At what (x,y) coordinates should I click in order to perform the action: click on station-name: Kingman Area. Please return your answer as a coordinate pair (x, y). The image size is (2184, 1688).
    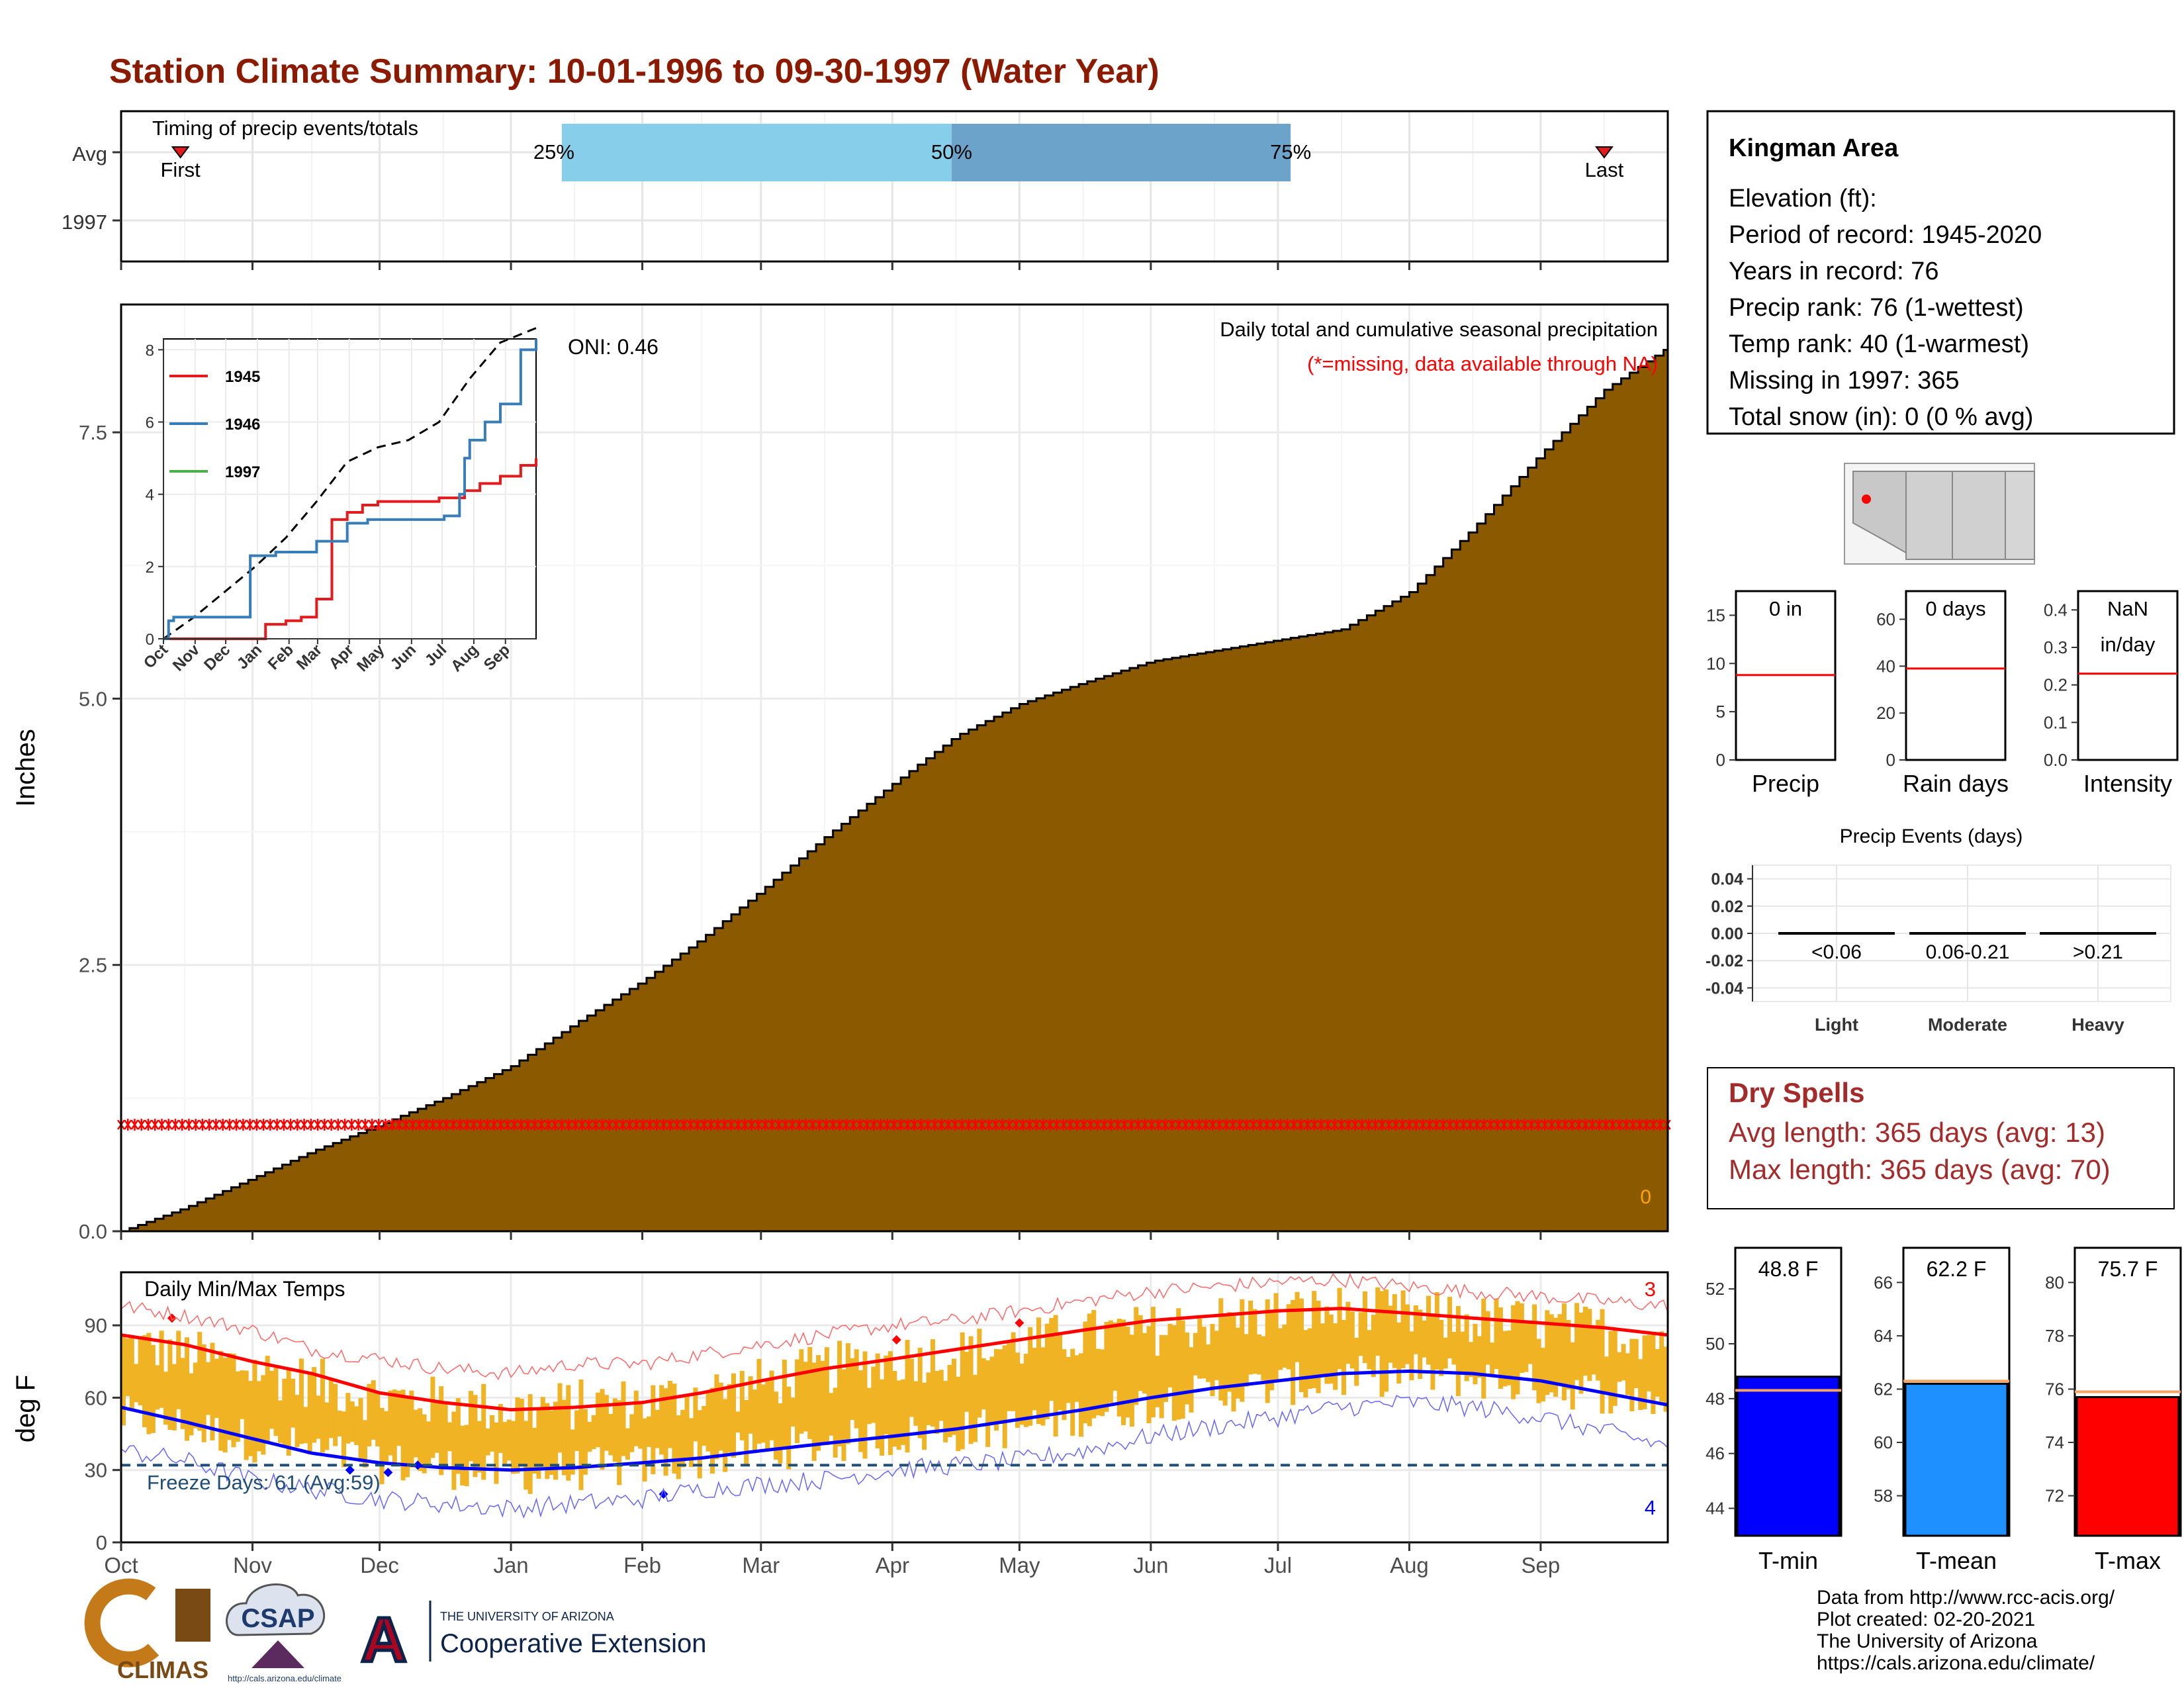
    Looking at the image, I should click on (1814, 148).